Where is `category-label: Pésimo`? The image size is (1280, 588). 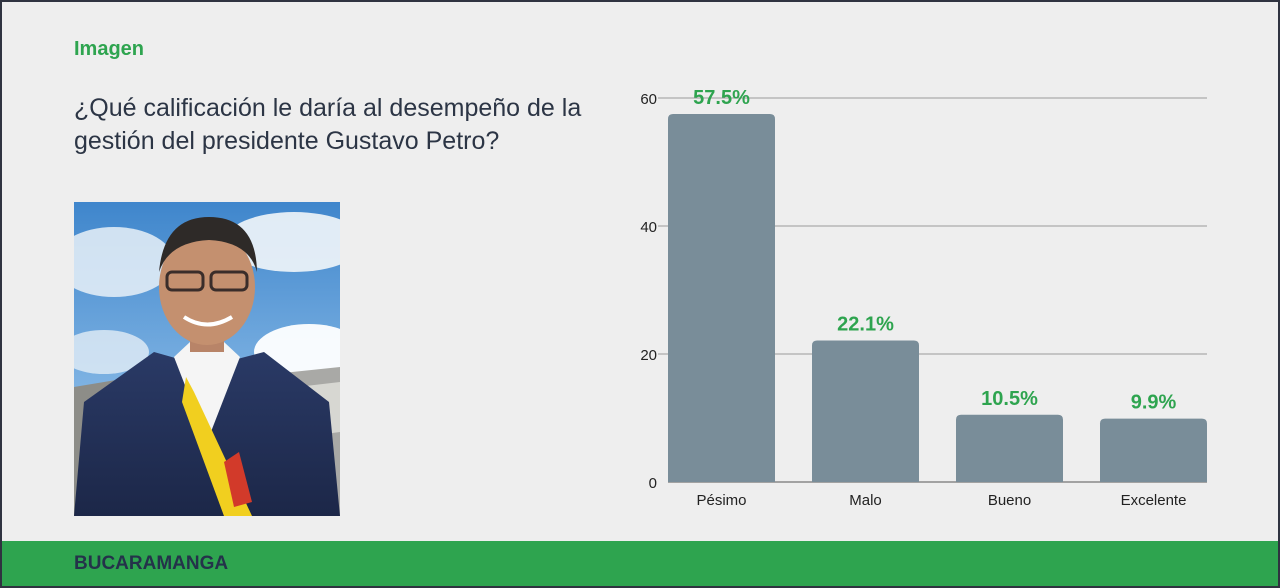 category-label: Pésimo is located at coordinates (721, 500).